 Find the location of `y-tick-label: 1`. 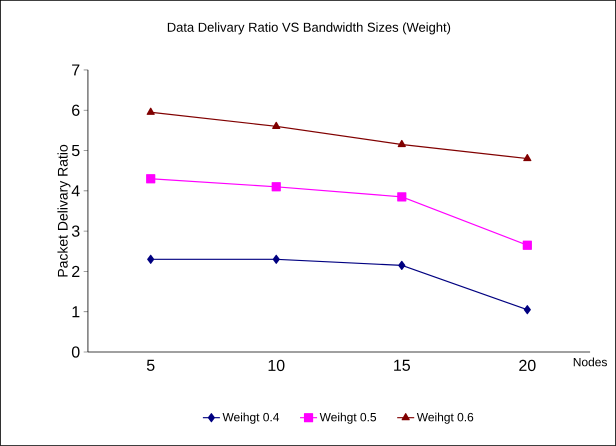

y-tick-label: 1 is located at coordinates (76, 312).